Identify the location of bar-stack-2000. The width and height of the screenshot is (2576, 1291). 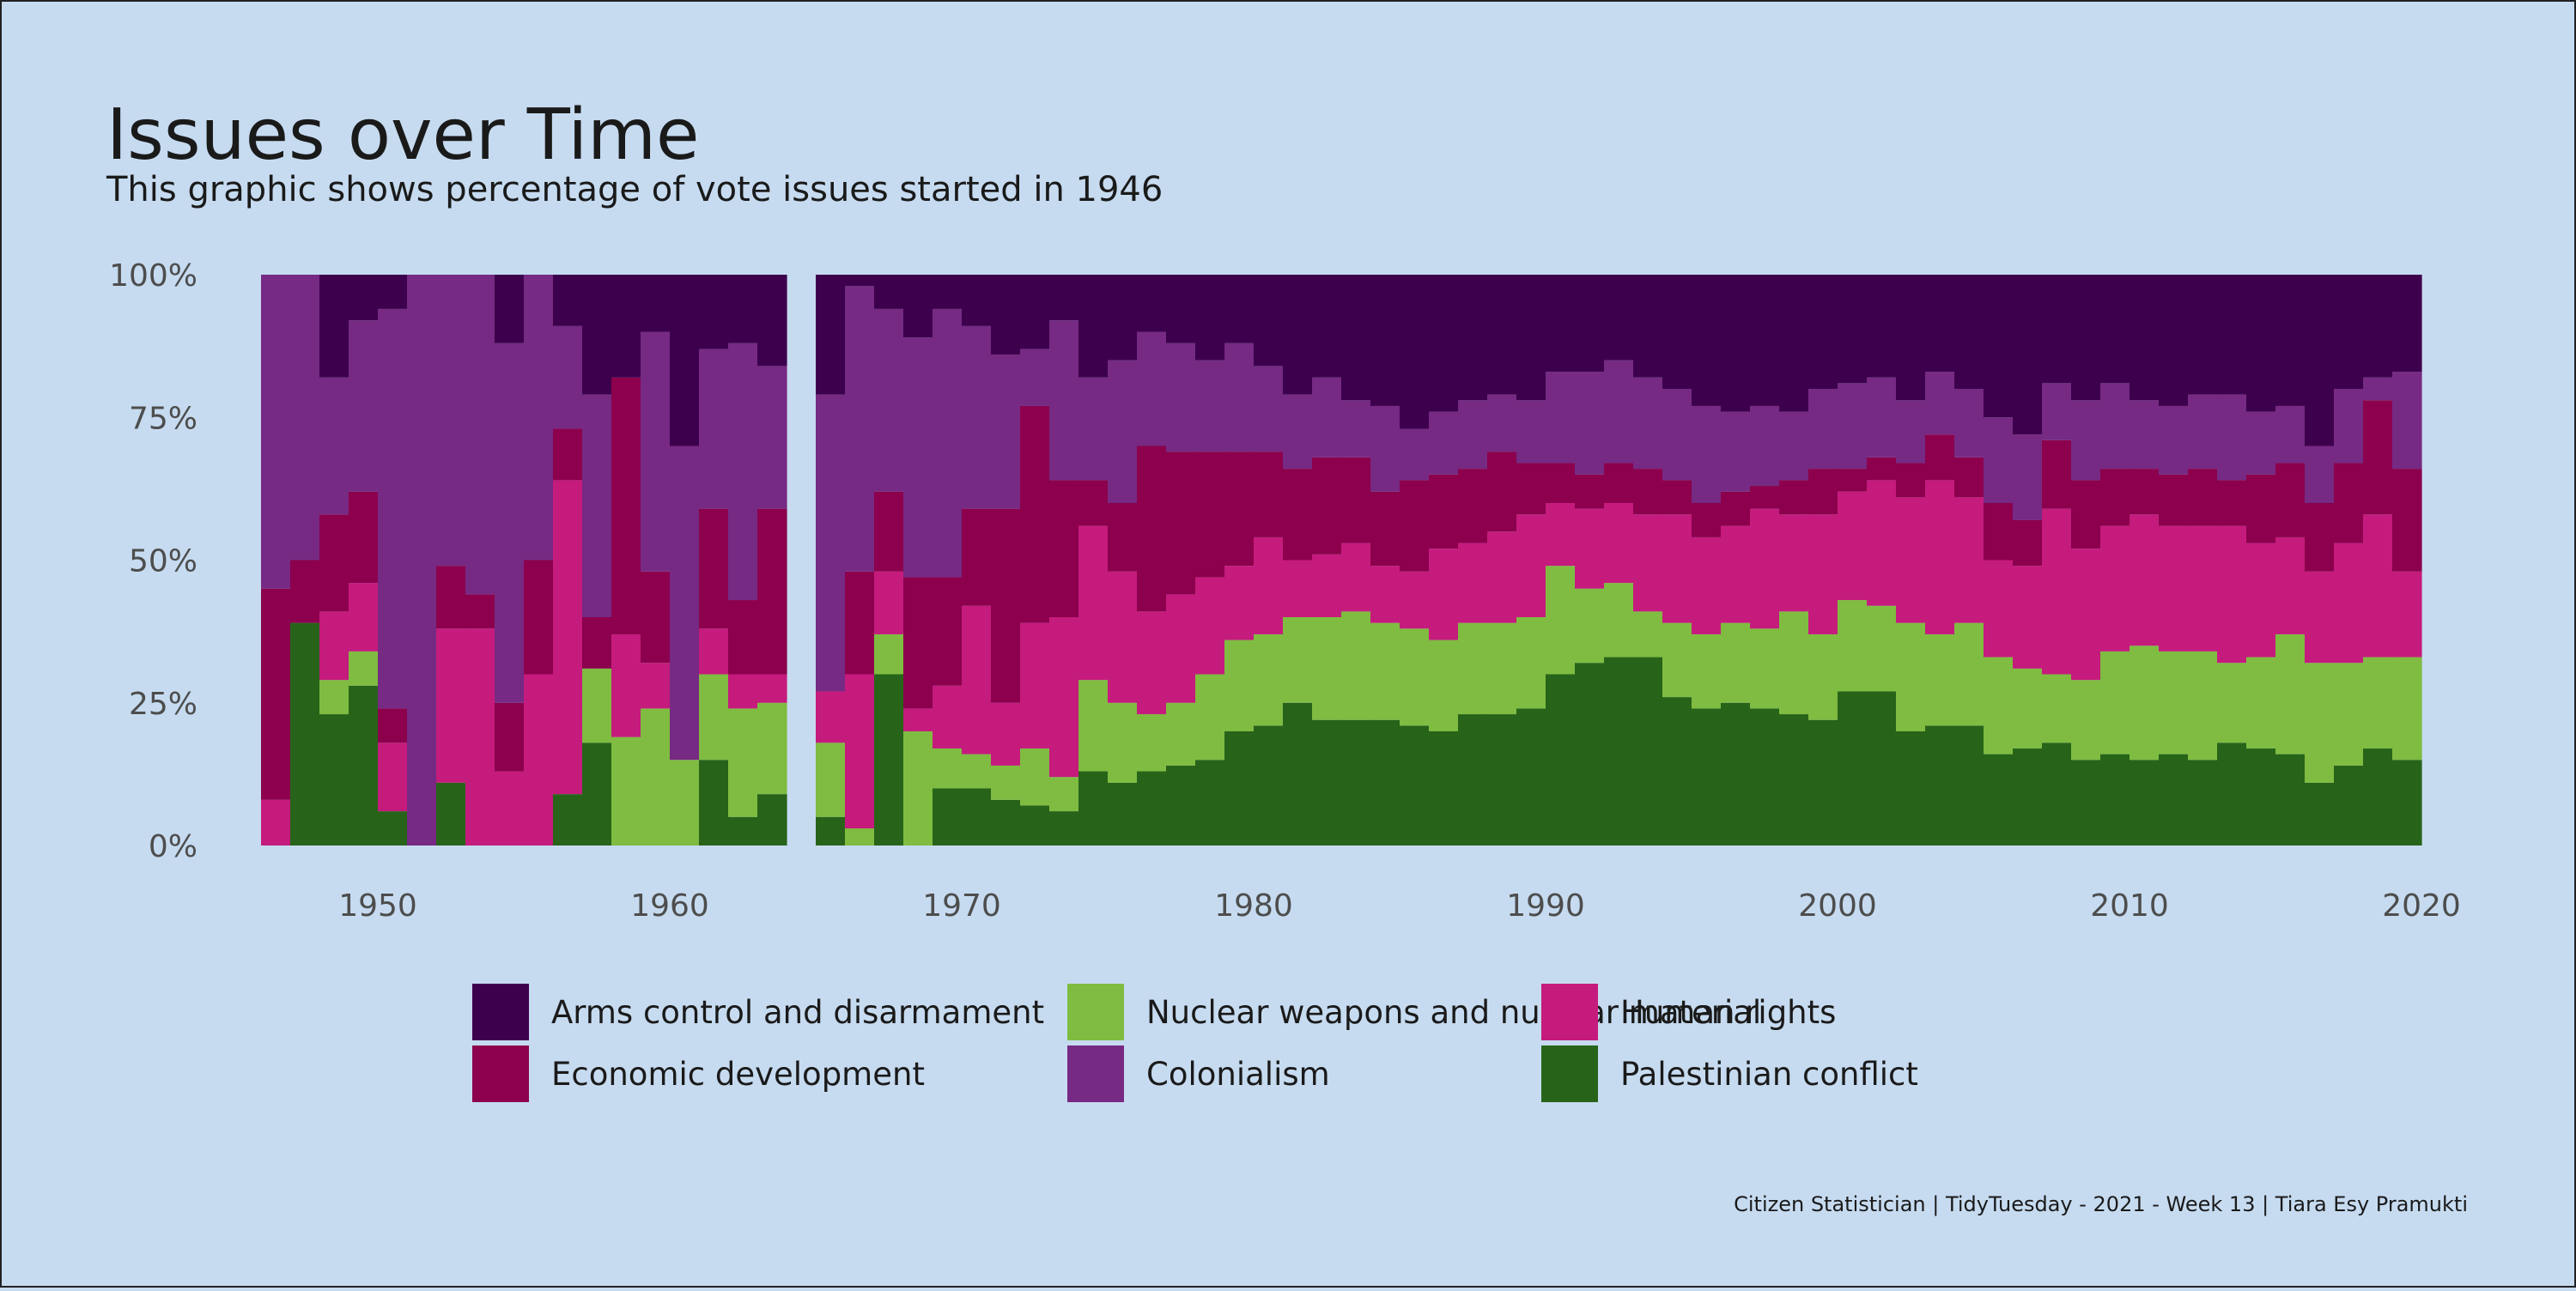
(1853, 561).